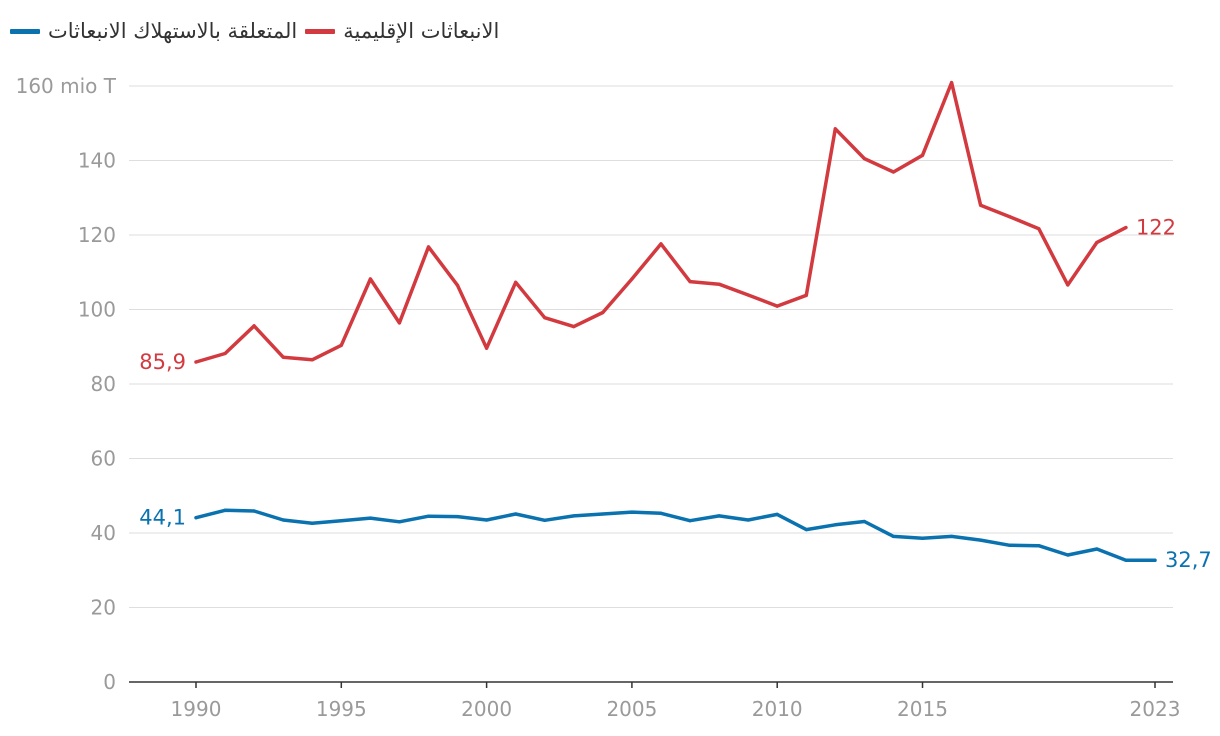 The image size is (1220, 736). What do you see at coordinates (428, 247) in the screenshot?
I see `data-point-territorial-1998` at bounding box center [428, 247].